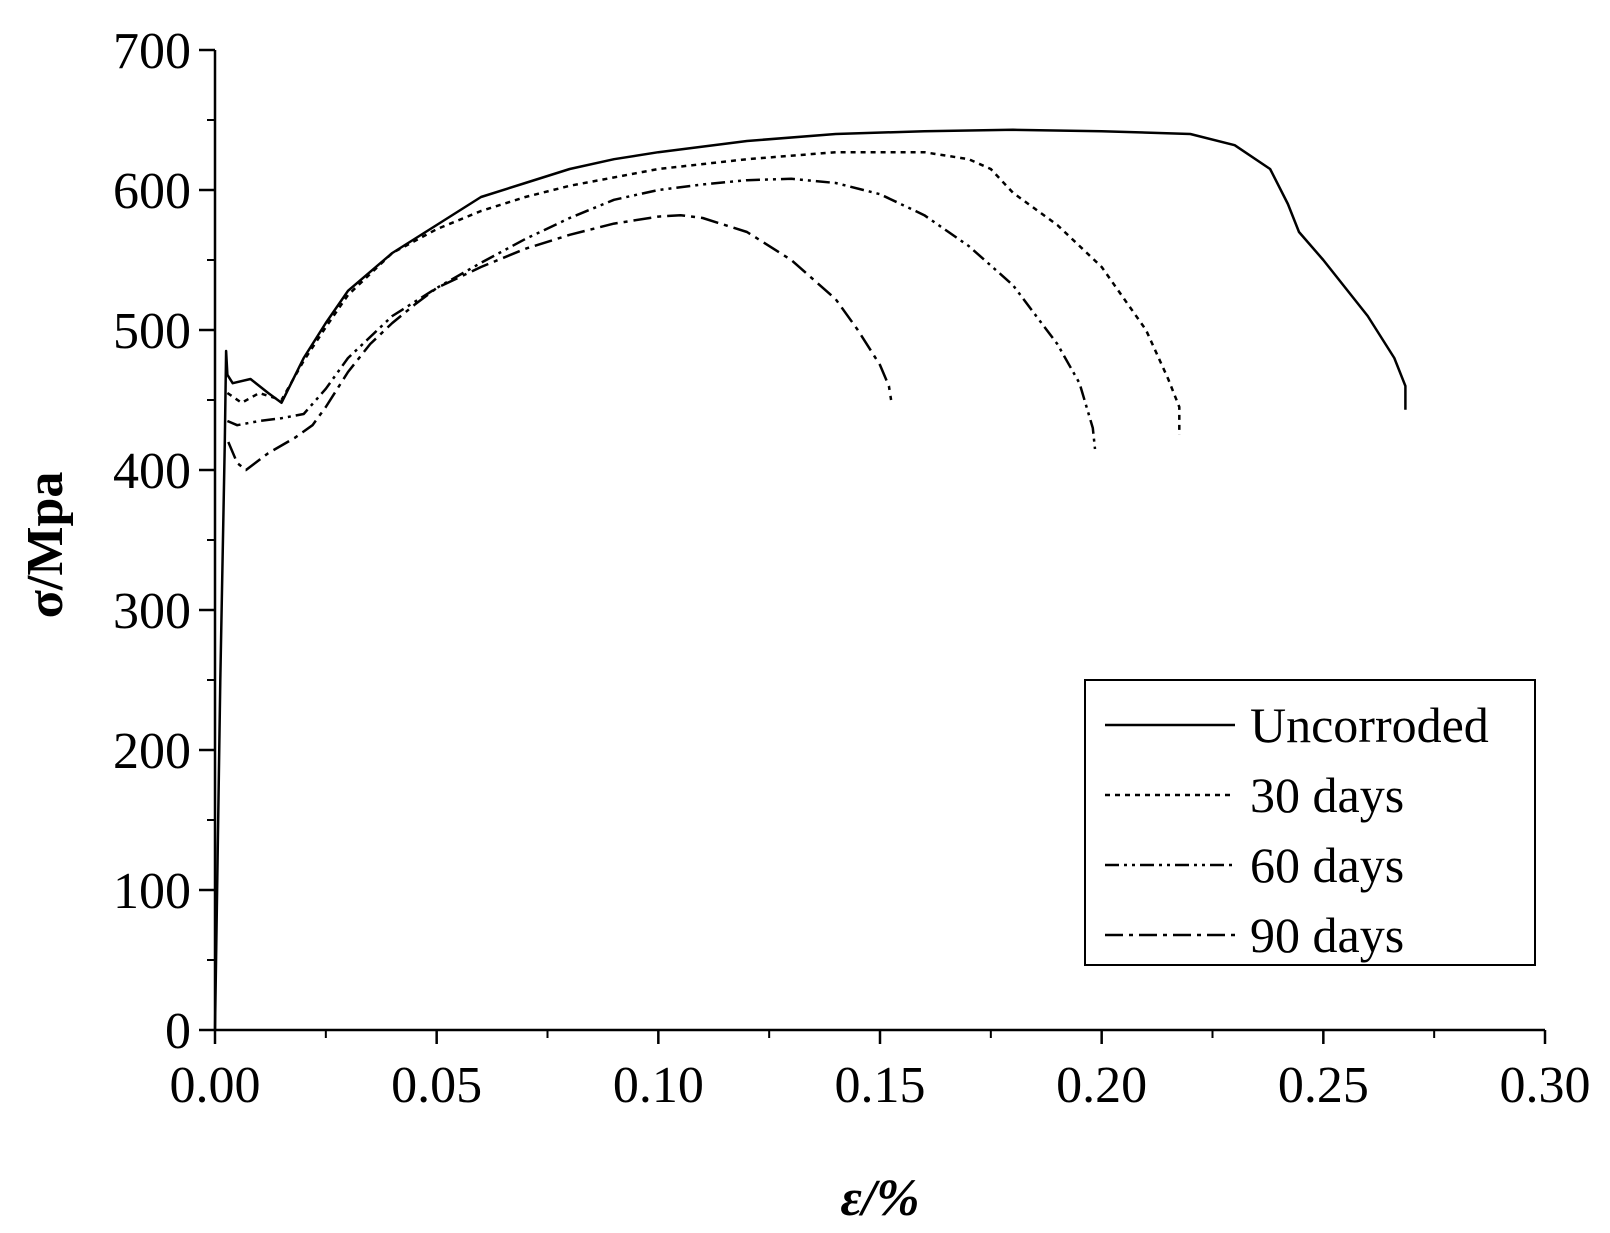 This screenshot has height=1233, width=1610. Describe the element at coordinates (1327, 865) in the screenshot. I see `legend-label: 60 days` at that location.